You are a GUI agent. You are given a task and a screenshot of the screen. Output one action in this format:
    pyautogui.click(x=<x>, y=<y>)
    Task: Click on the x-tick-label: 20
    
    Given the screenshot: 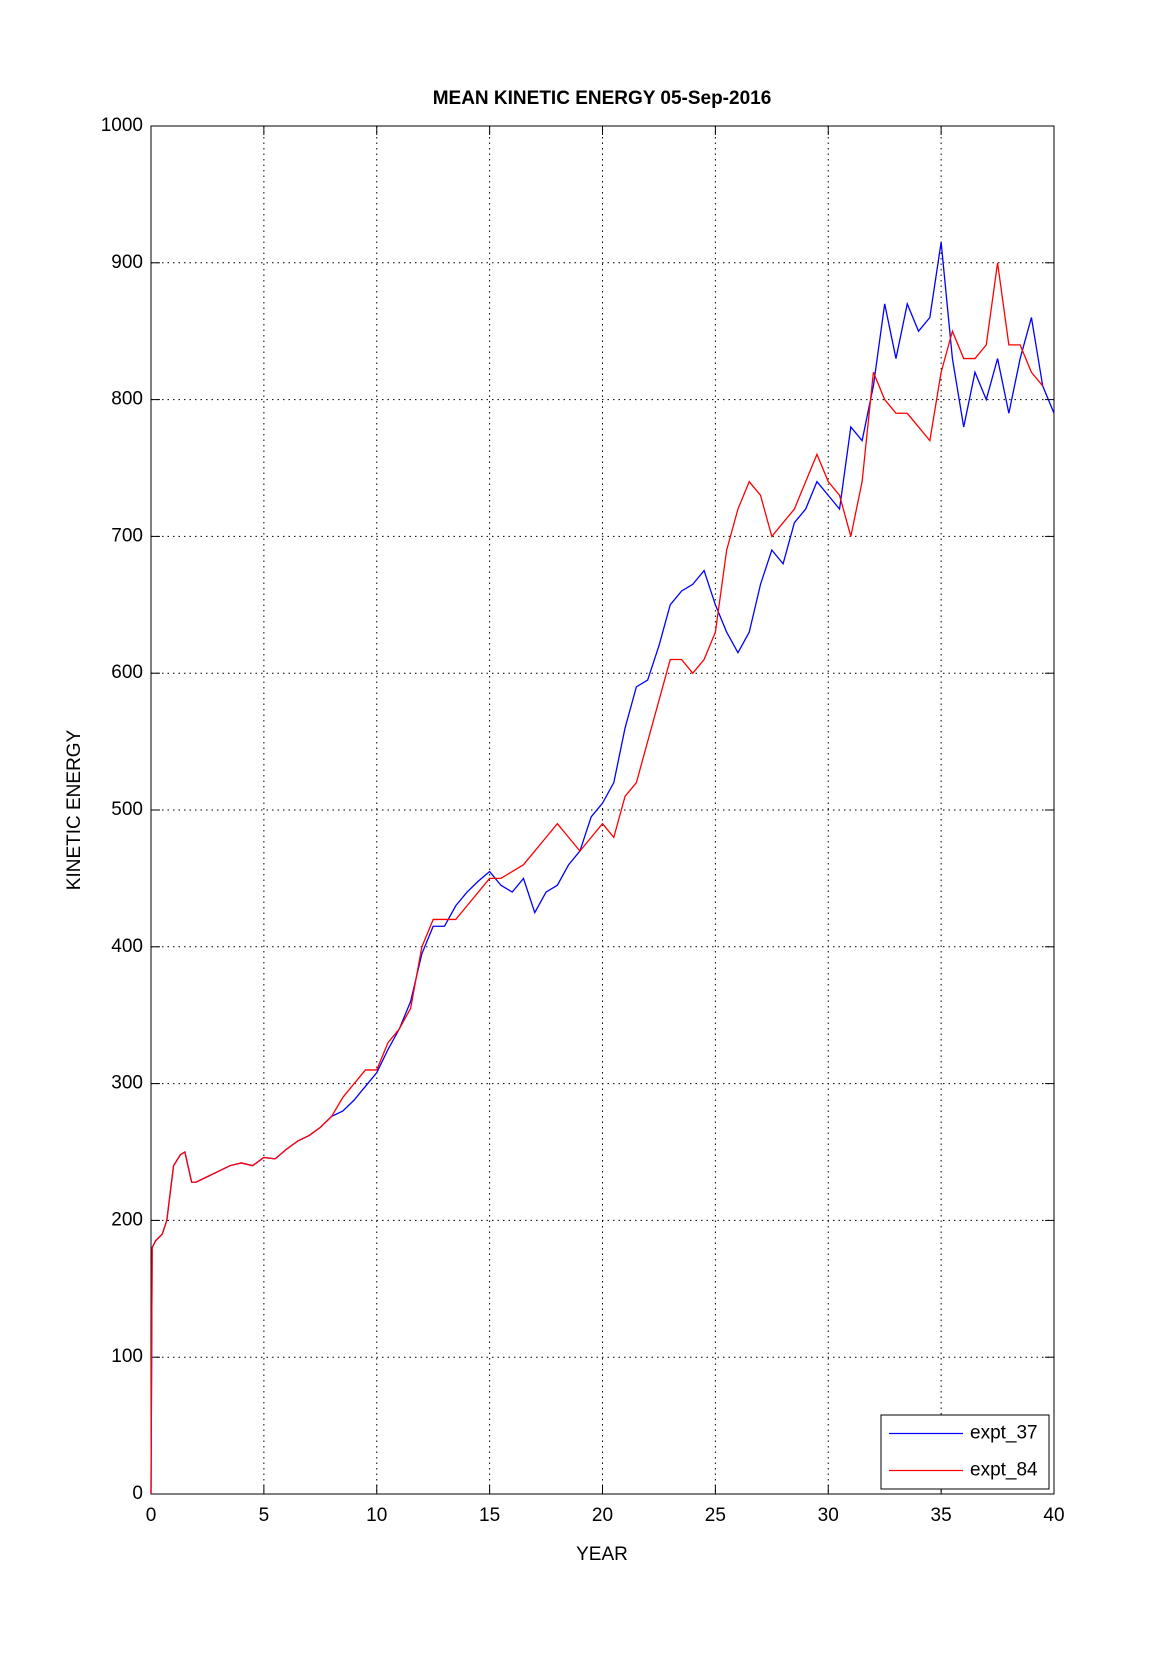 What is the action you would take?
    pyautogui.click(x=602, y=1515)
    